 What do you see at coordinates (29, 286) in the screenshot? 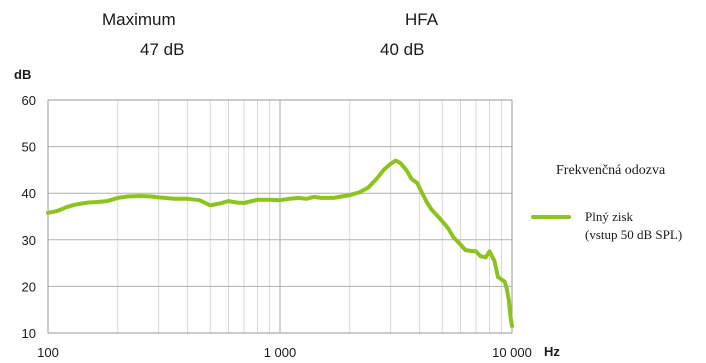
I see `y-tick-label: 20` at bounding box center [29, 286].